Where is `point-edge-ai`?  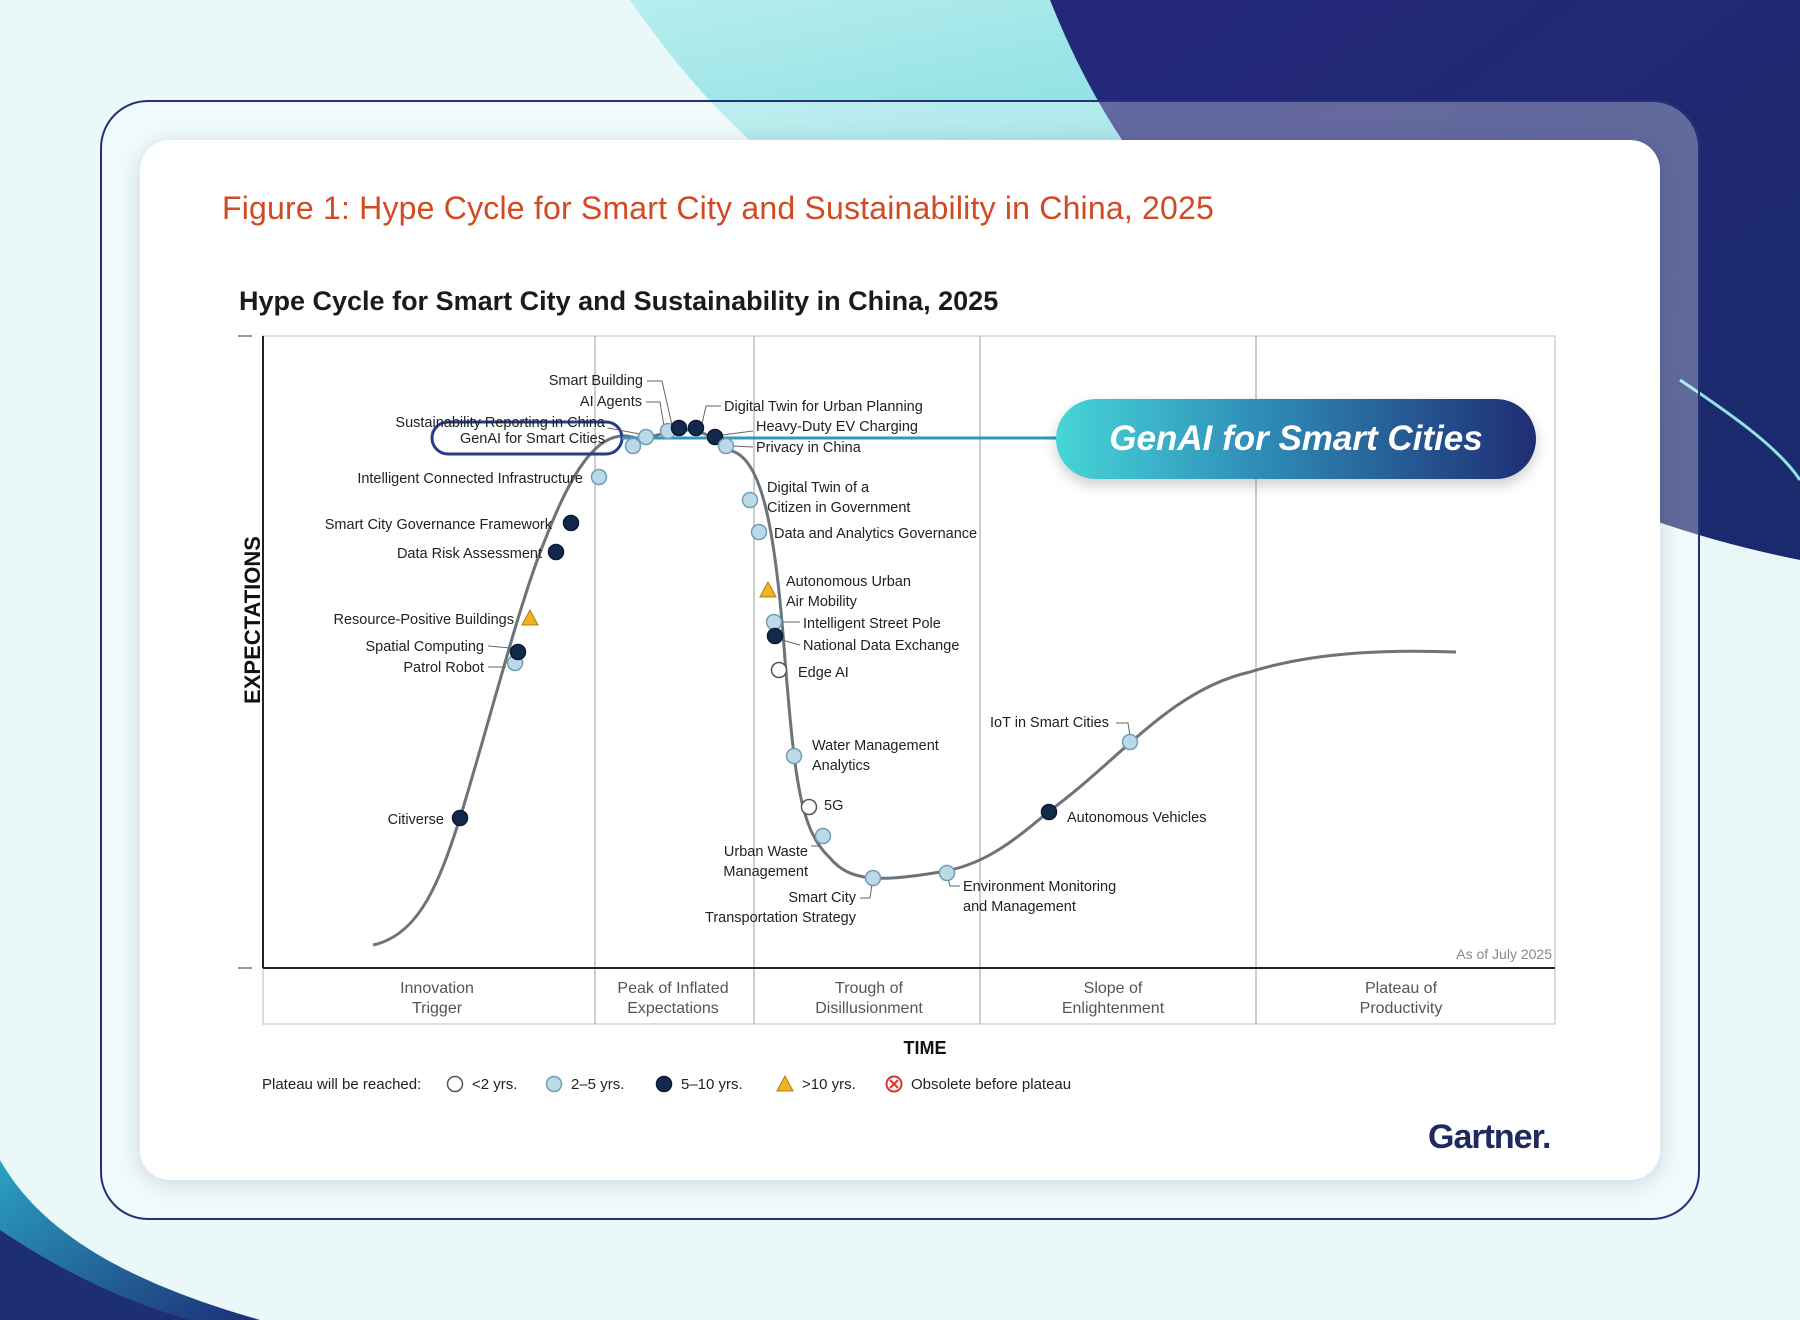
point-edge-ai is located at coordinates (779, 670).